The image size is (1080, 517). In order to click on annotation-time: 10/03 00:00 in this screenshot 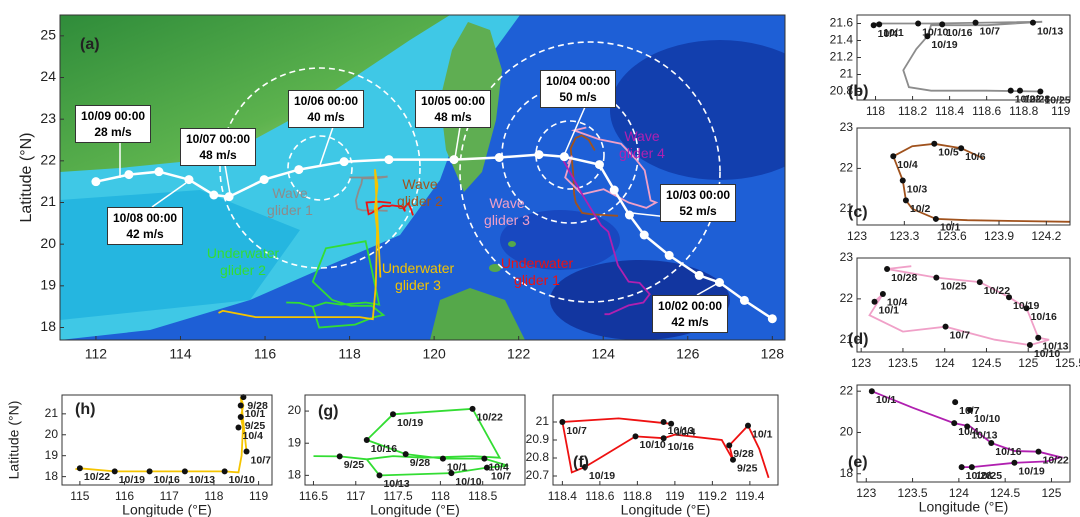, I will do `click(698, 195)`.